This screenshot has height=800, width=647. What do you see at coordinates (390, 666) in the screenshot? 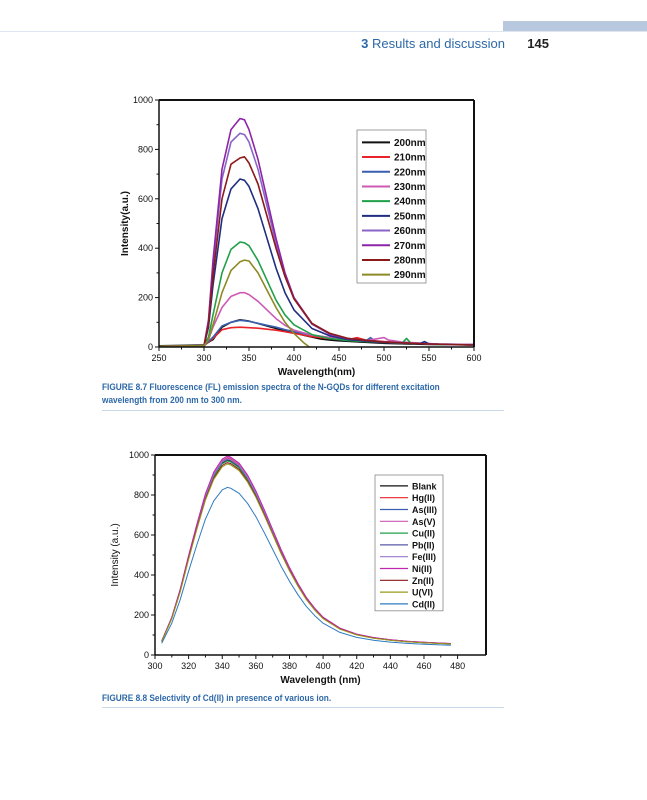
I see `x-tick-label: 440` at bounding box center [390, 666].